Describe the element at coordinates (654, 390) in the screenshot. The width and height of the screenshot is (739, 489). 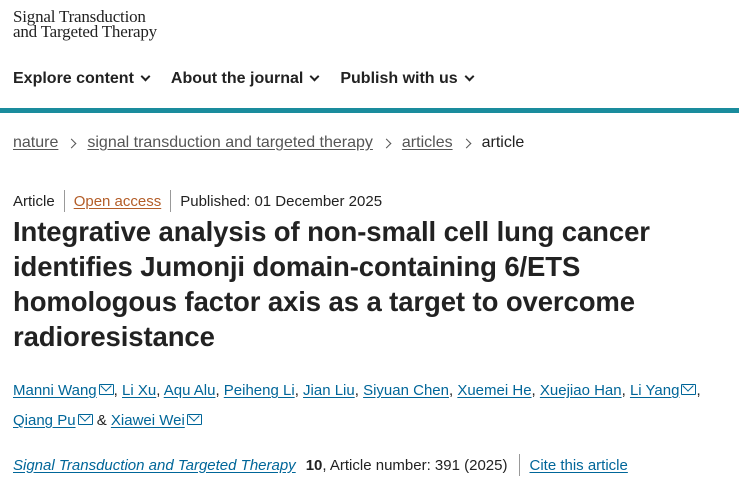
I see `author-link: Li Yang` at that location.